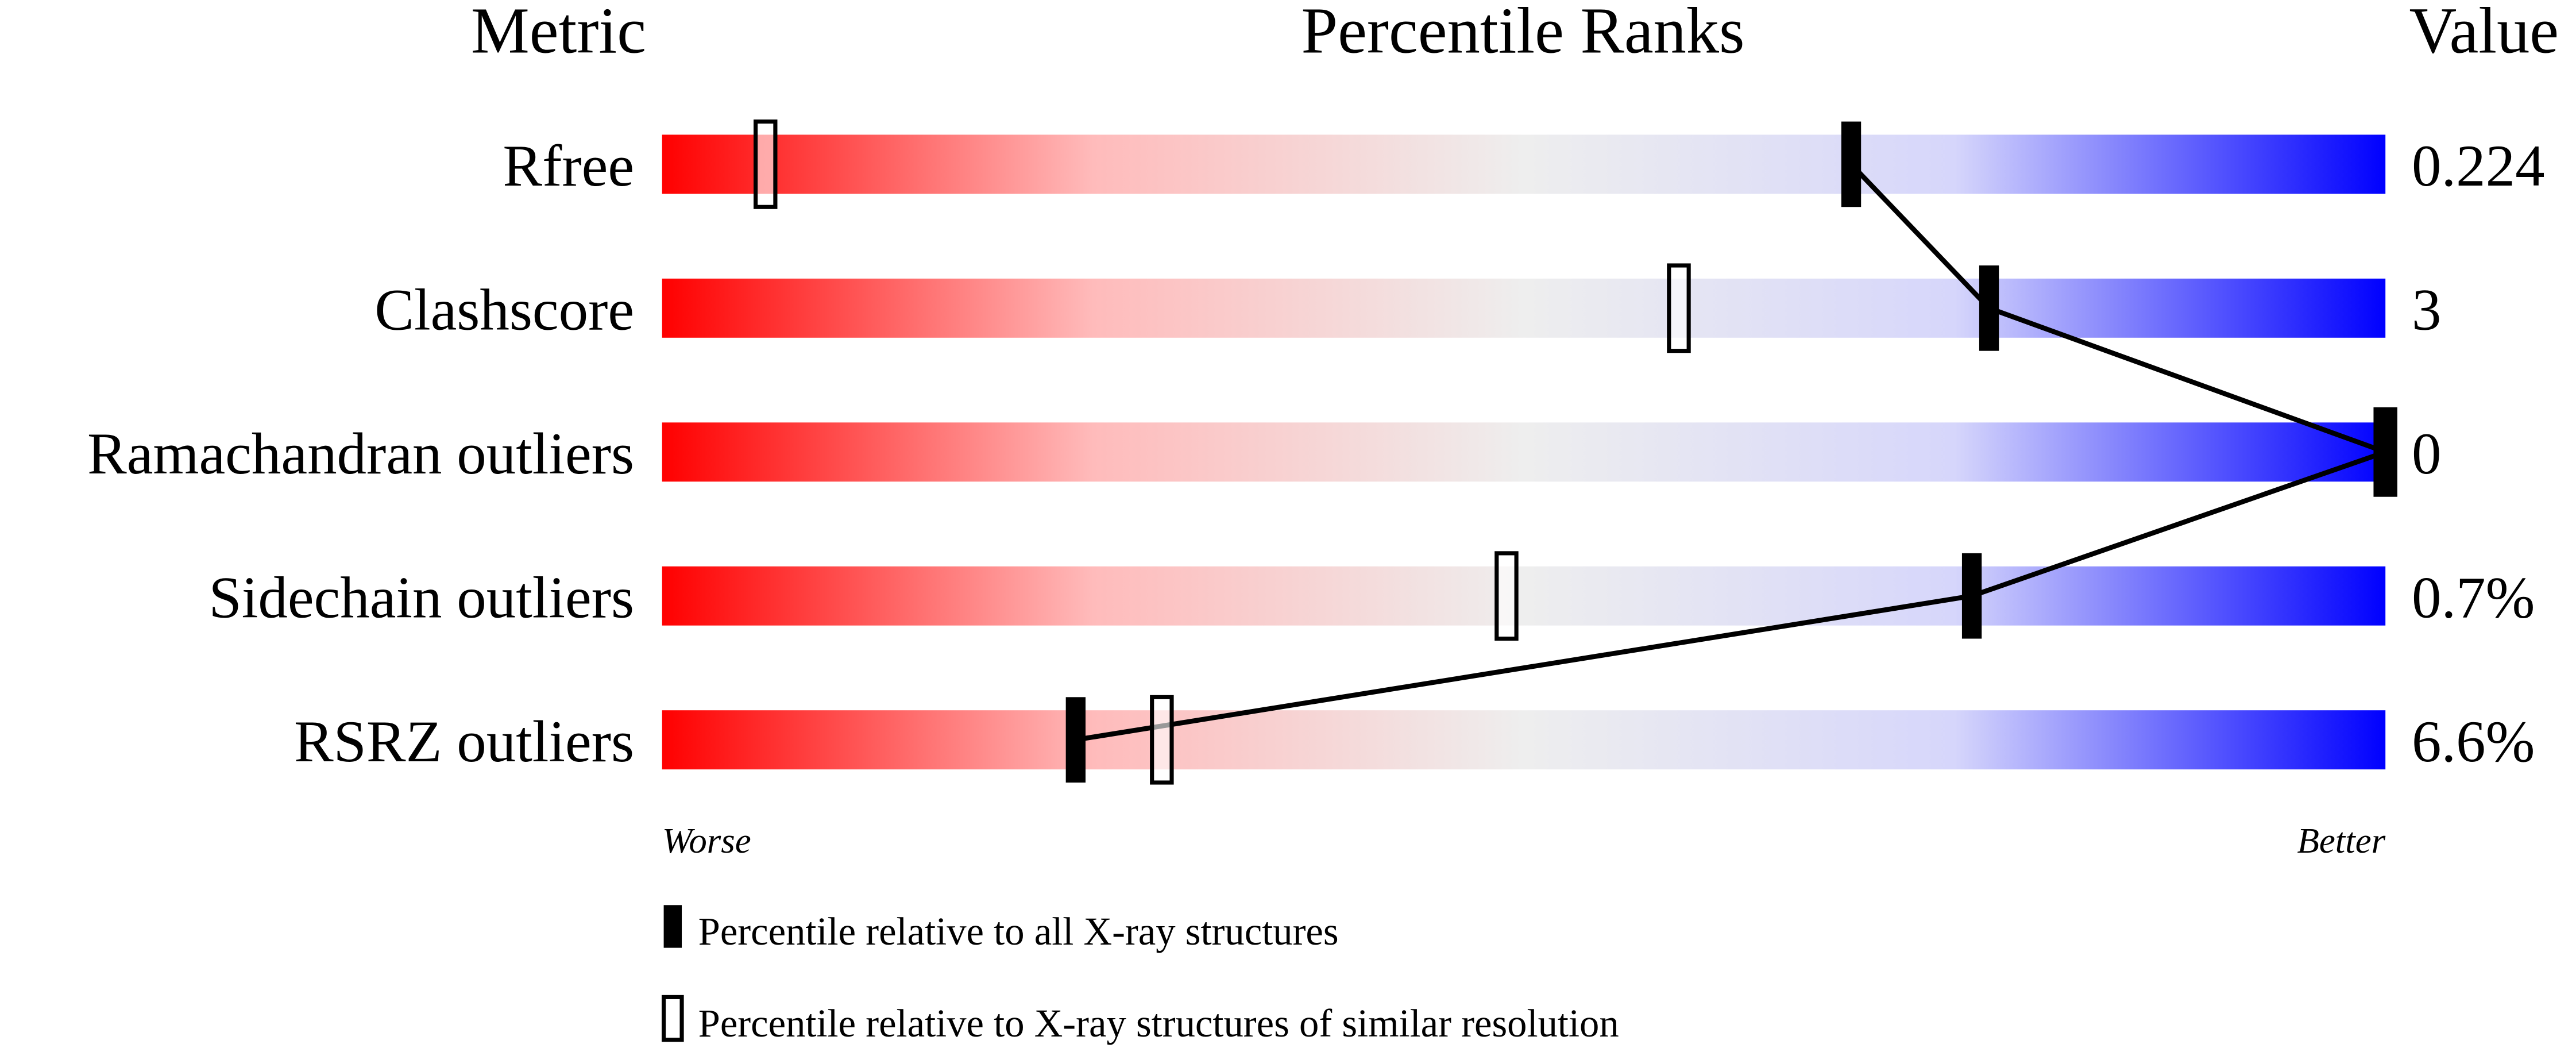 Image resolution: width=2576 pixels, height=1048 pixels. What do you see at coordinates (2426, 310) in the screenshot?
I see `metric-value: 3` at bounding box center [2426, 310].